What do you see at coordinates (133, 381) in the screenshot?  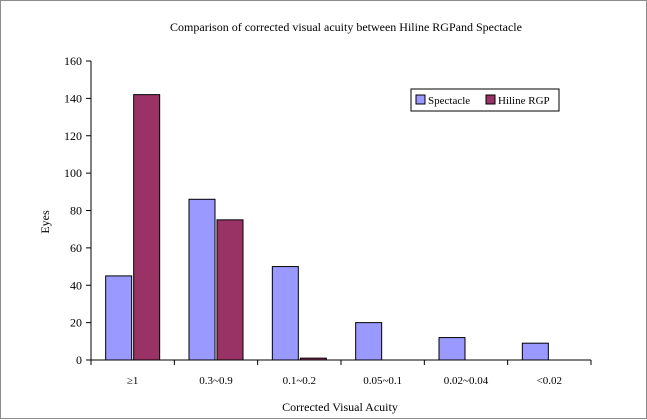 I see `x-tick-label: ≥1` at bounding box center [133, 381].